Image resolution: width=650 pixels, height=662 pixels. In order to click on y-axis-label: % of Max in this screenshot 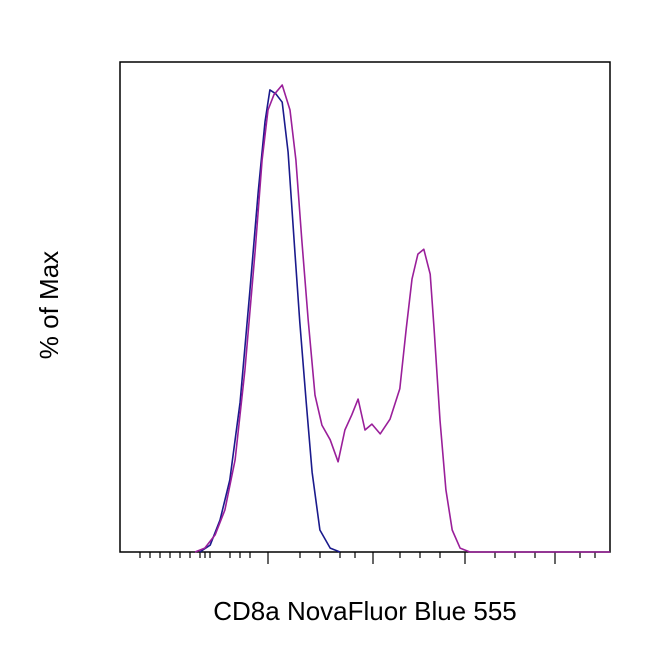, I will do `click(49, 305)`.